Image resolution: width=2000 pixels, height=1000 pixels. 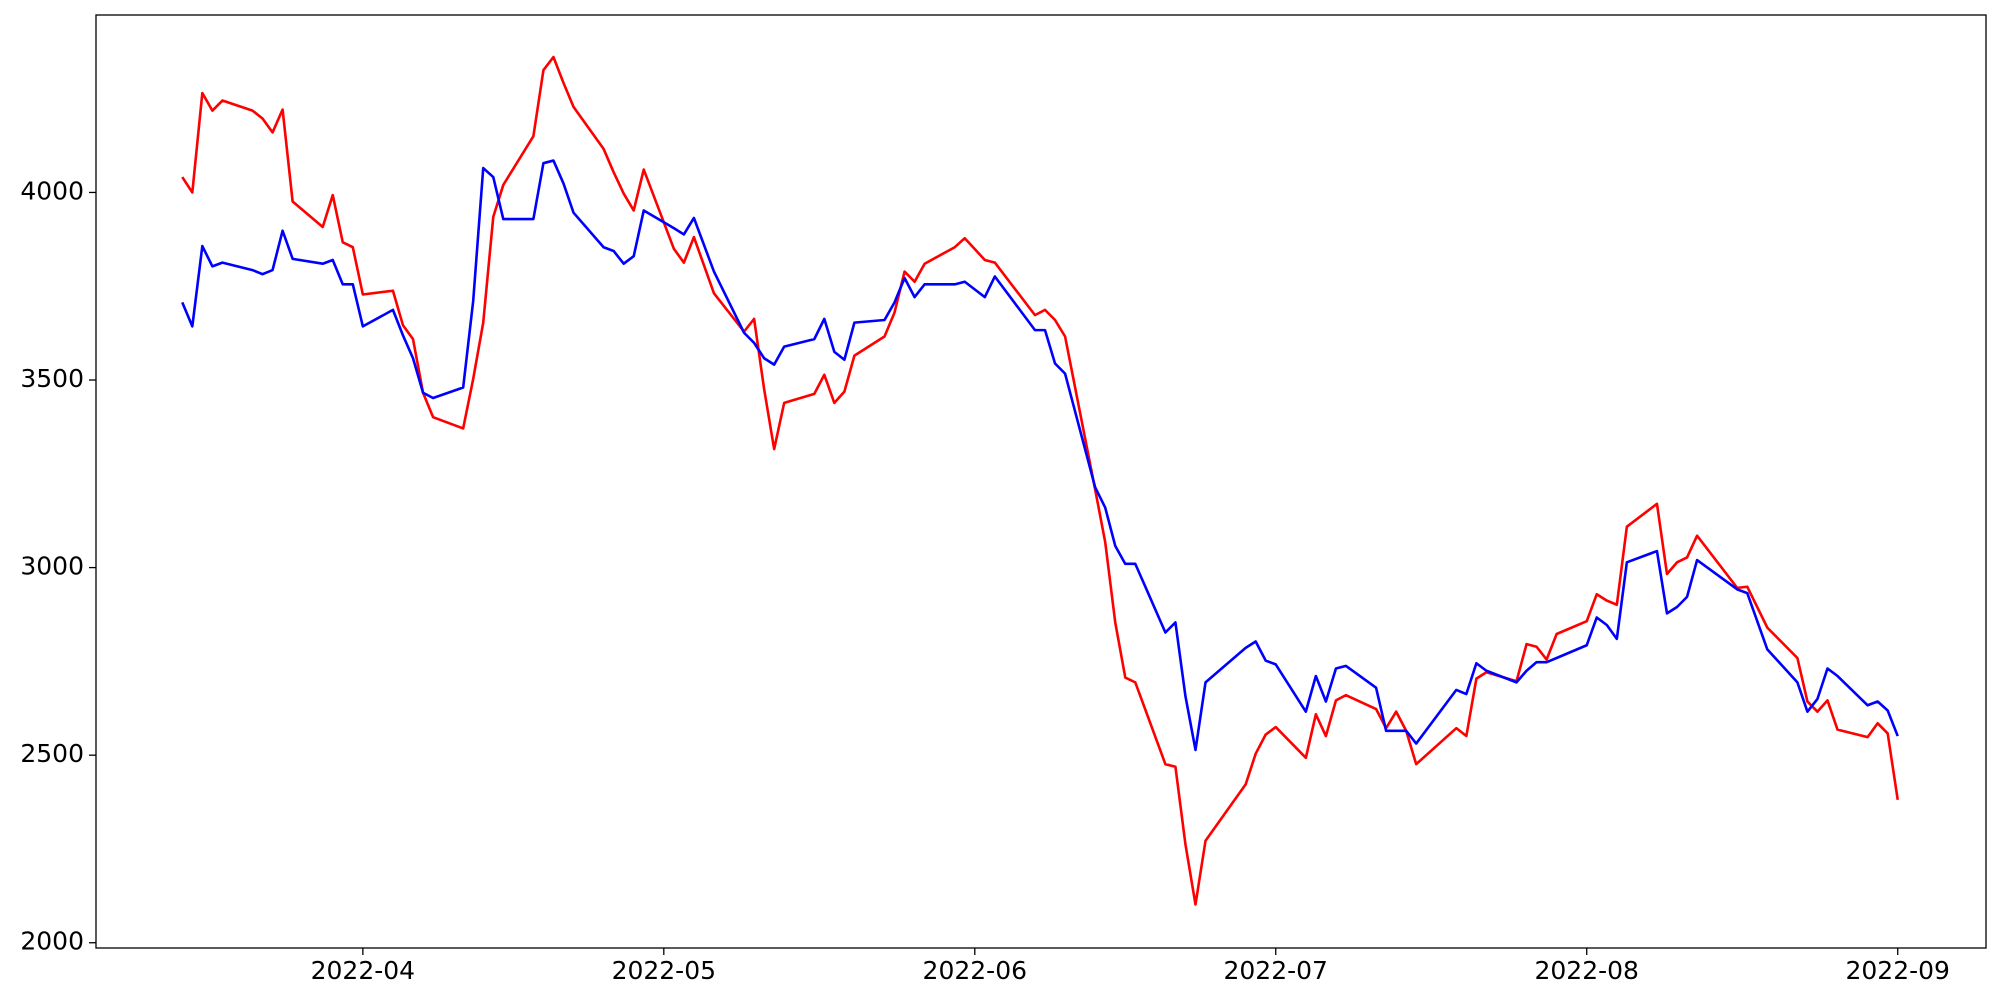 What do you see at coordinates (52, 566) in the screenshot?
I see `y-tick-label: 3000` at bounding box center [52, 566].